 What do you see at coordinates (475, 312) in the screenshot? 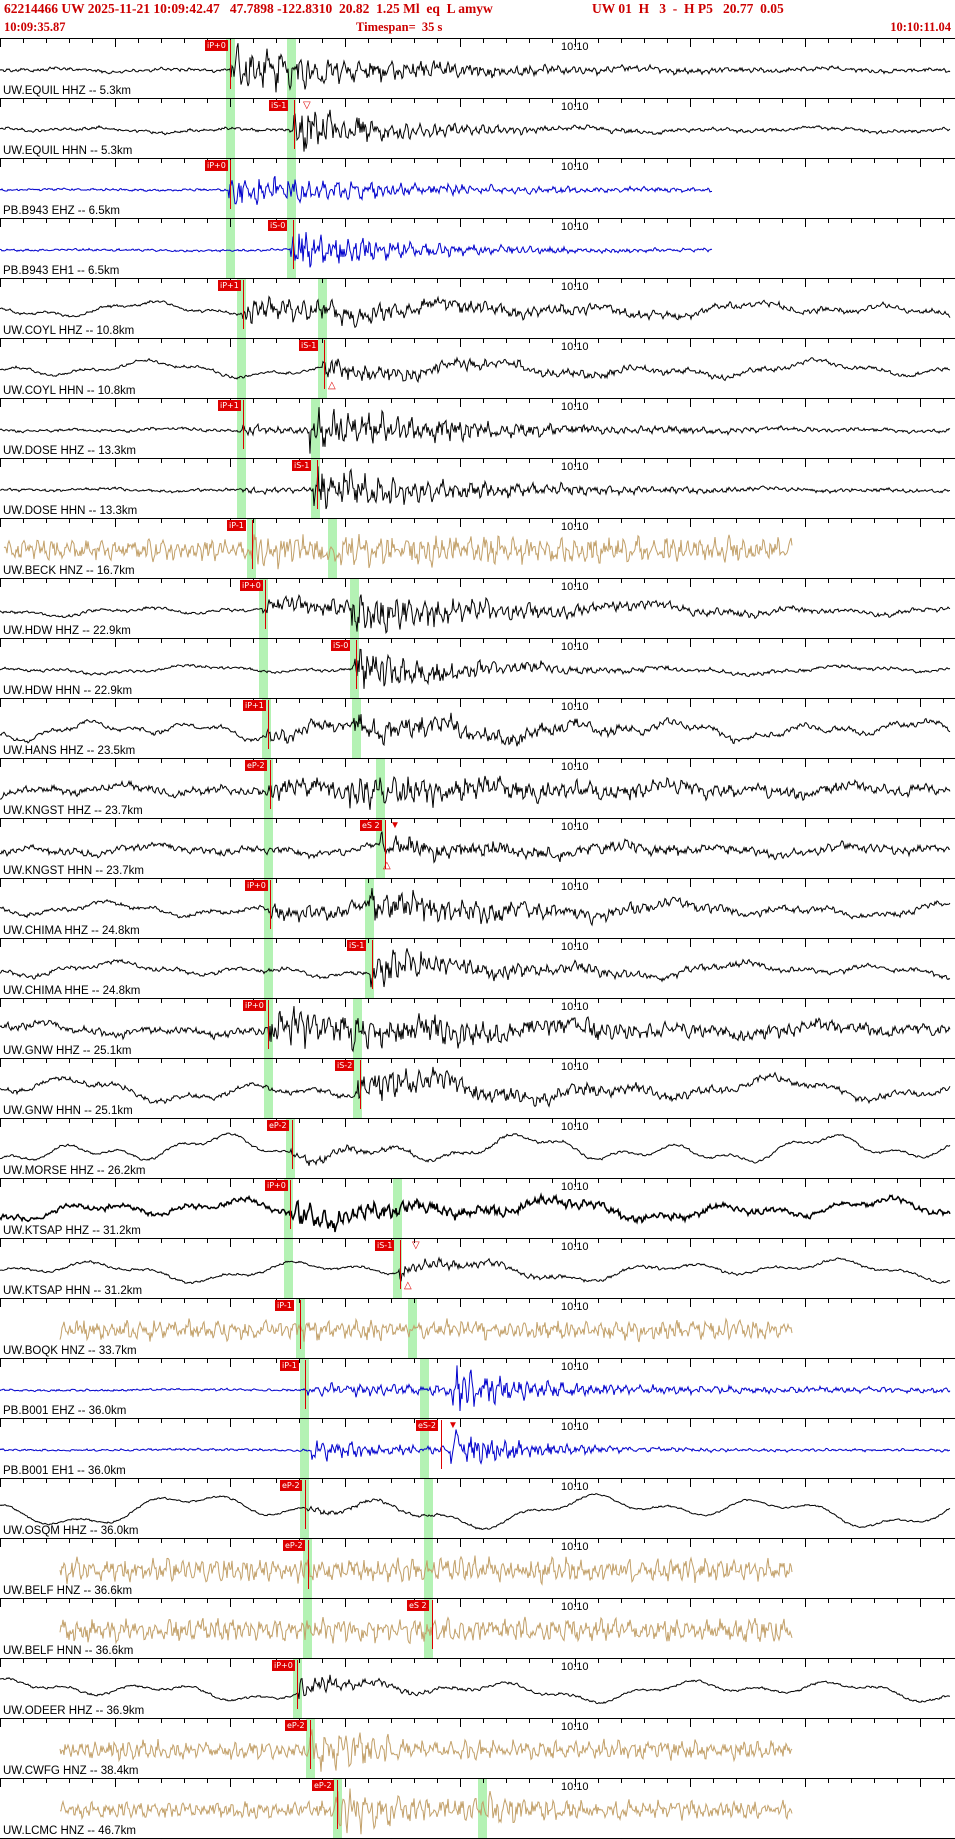
I see `waveform-uw-coyl-hhz` at bounding box center [475, 312].